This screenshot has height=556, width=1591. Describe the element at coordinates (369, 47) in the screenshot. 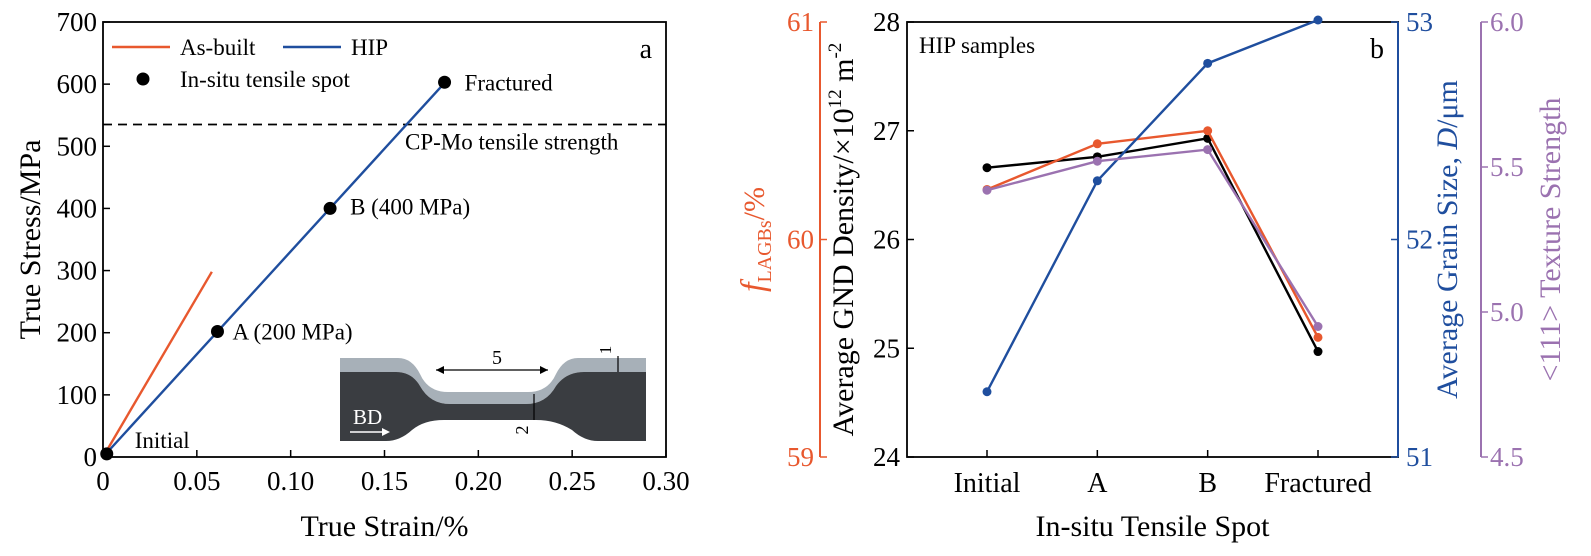

I see `legend-label-hip: HIP` at that location.